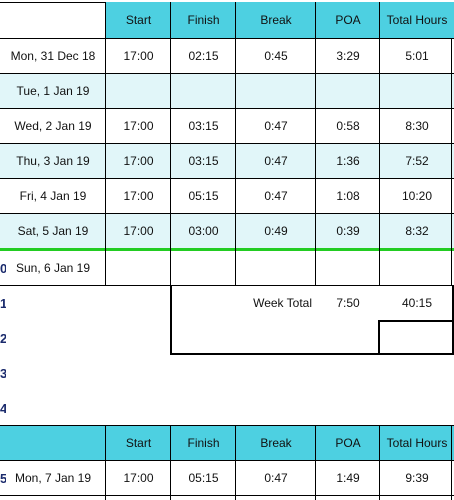 The height and width of the screenshot is (500, 454). What do you see at coordinates (227, 249) in the screenshot?
I see `week-separator-line` at bounding box center [227, 249].